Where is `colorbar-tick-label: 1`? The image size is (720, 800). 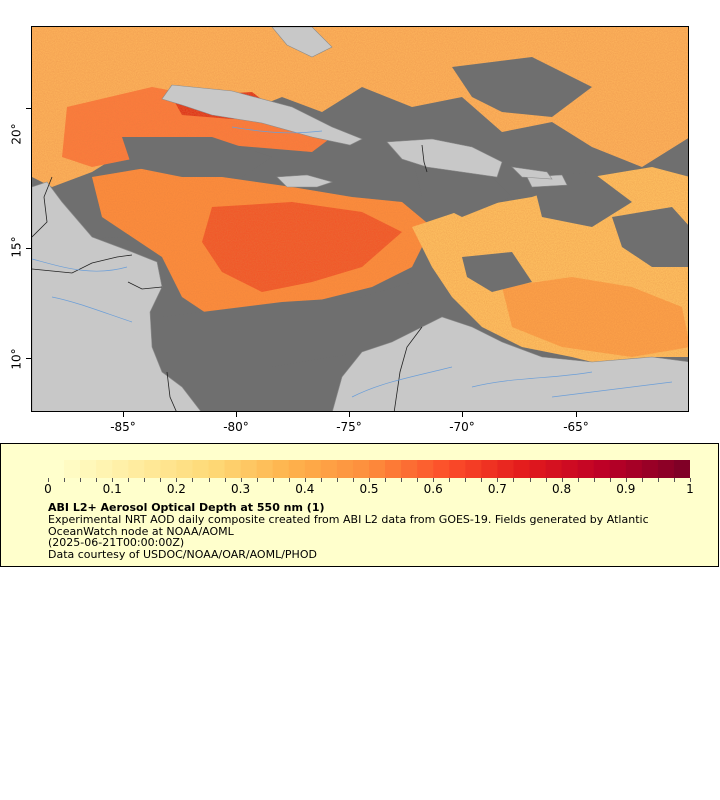 colorbar-tick-label: 1 is located at coordinates (690, 489).